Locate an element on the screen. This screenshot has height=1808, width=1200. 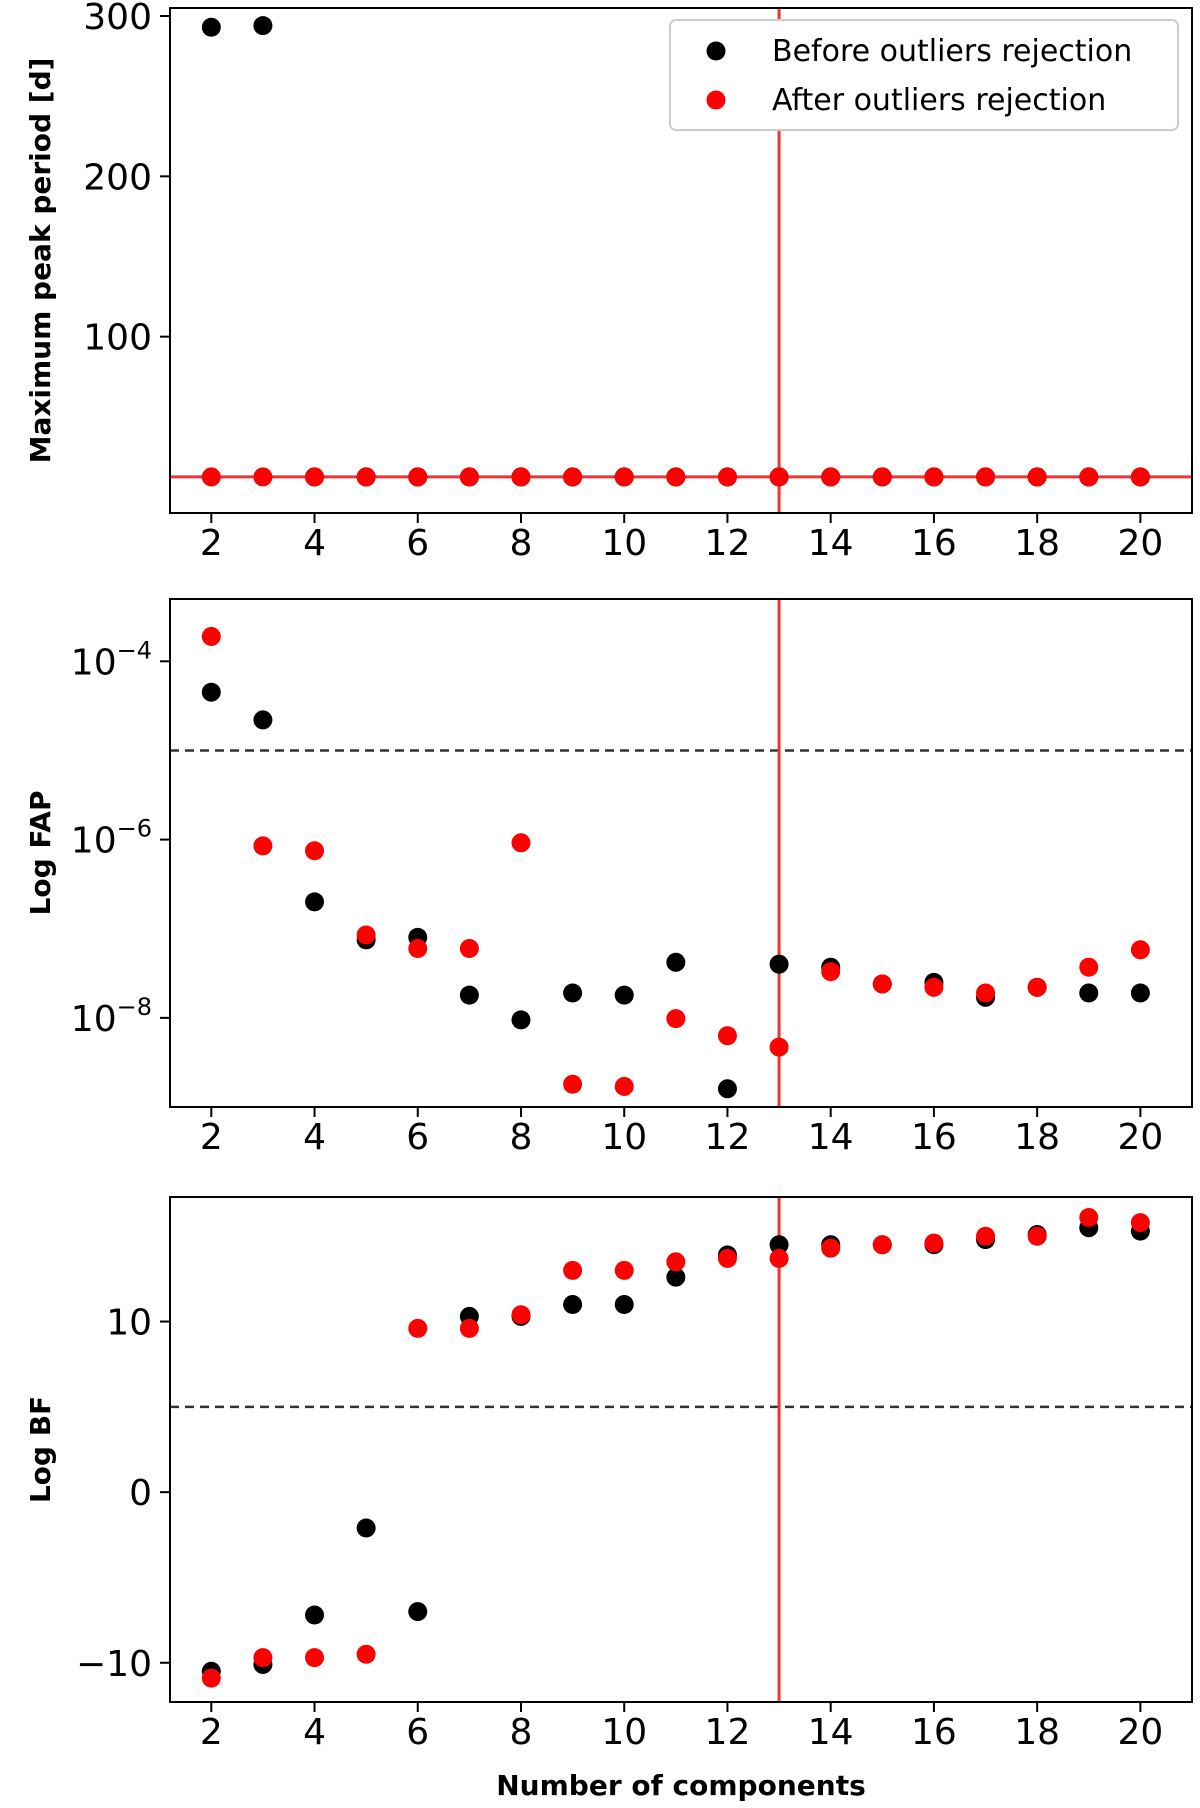
legend-box is located at coordinates (924, 75).